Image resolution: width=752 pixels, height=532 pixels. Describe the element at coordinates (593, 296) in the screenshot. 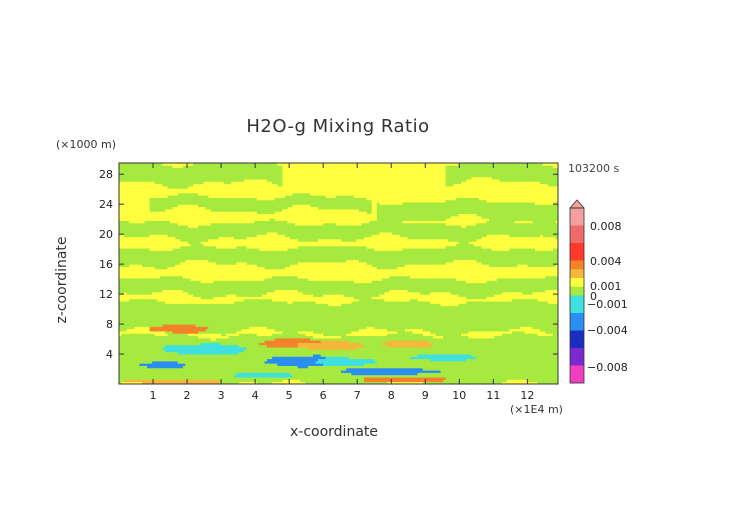

I see `colorbar-label: 0` at that location.